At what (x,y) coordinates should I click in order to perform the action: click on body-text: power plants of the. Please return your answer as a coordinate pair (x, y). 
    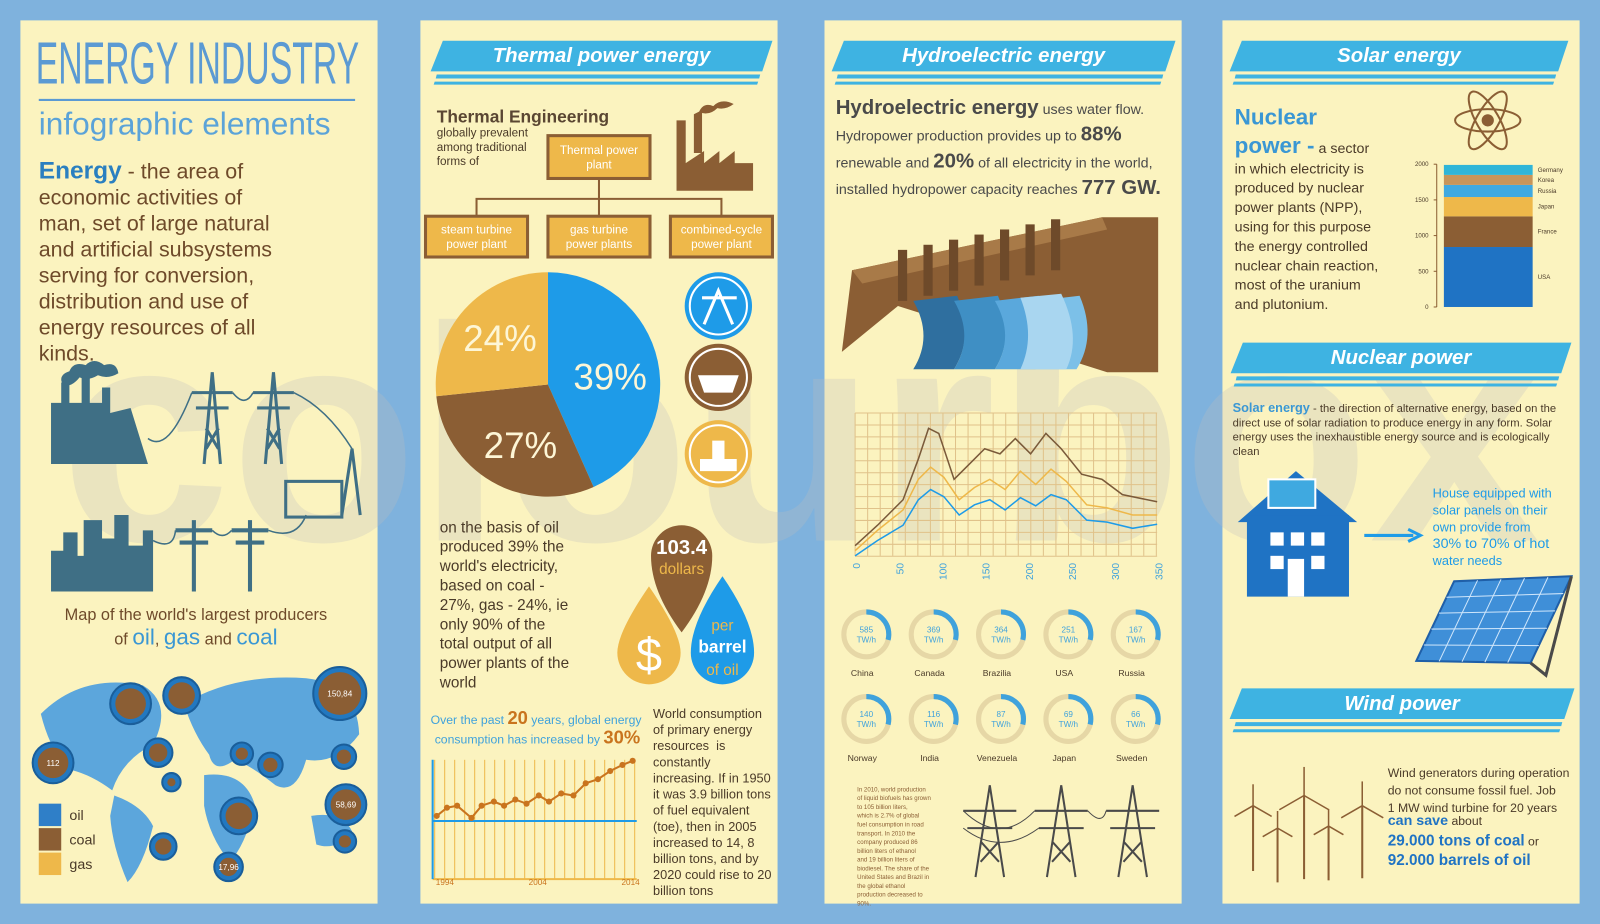
    Looking at the image, I should click on (504, 663).